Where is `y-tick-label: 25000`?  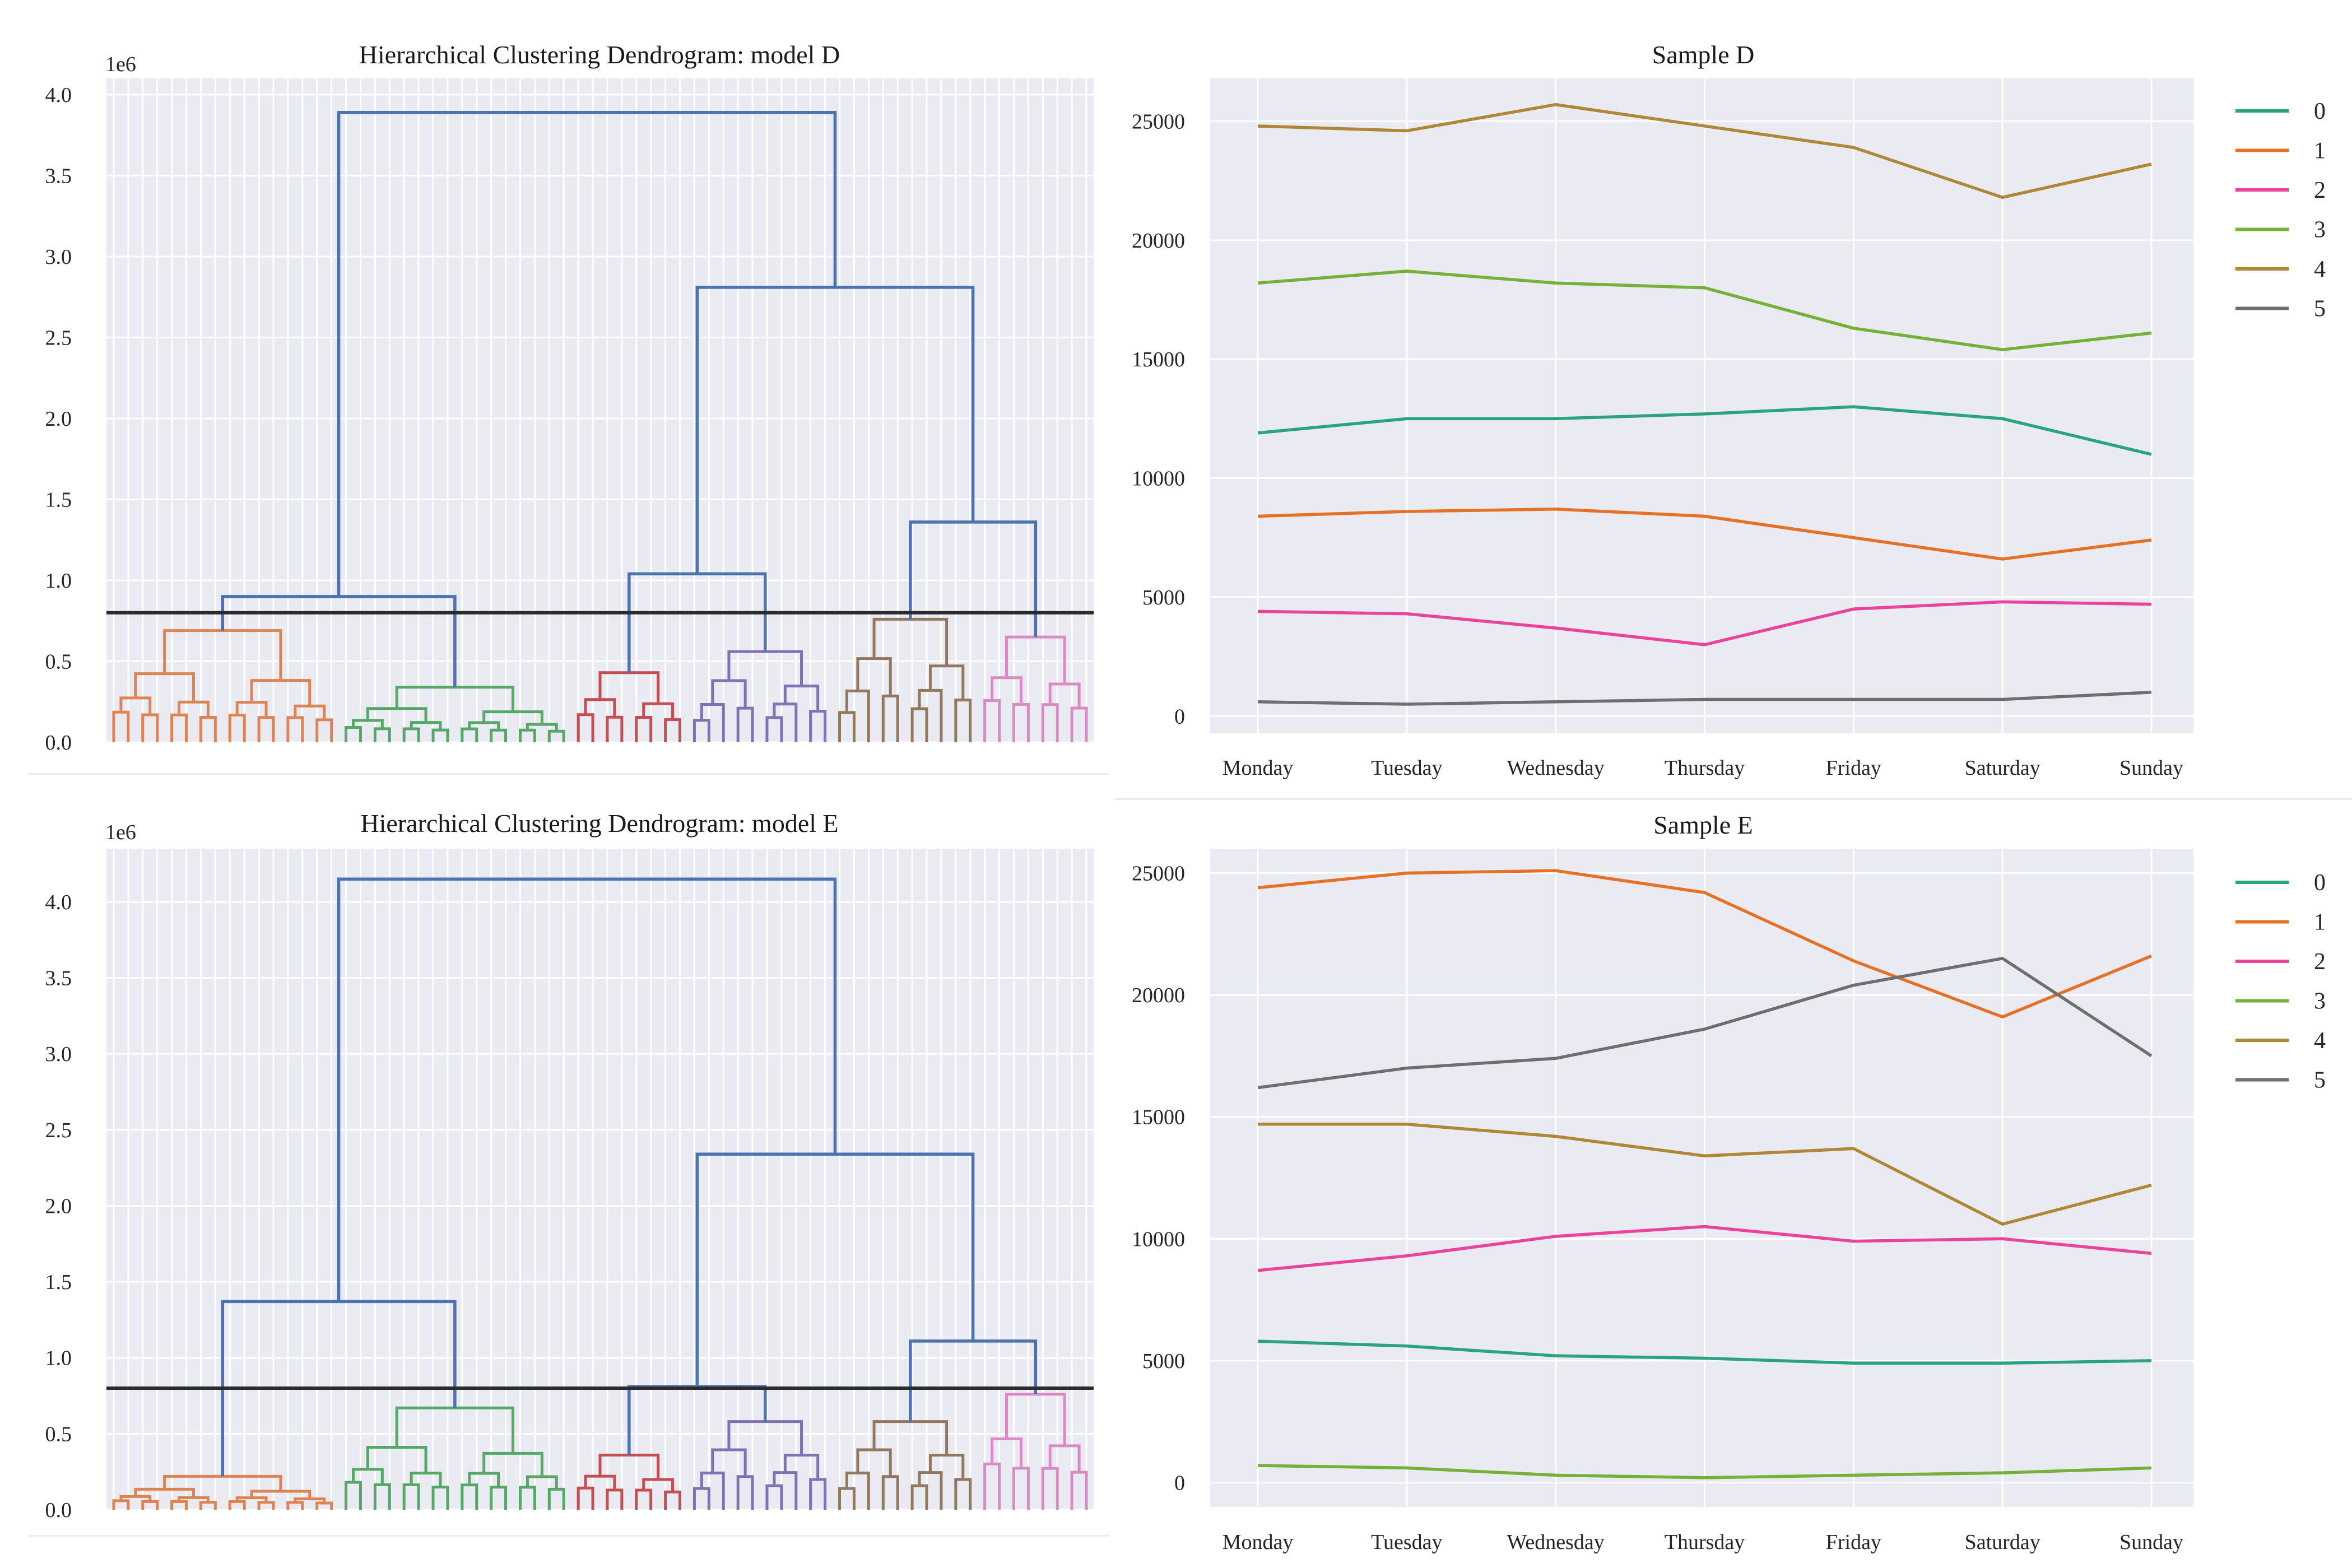
y-tick-label: 25000 is located at coordinates (1158, 122).